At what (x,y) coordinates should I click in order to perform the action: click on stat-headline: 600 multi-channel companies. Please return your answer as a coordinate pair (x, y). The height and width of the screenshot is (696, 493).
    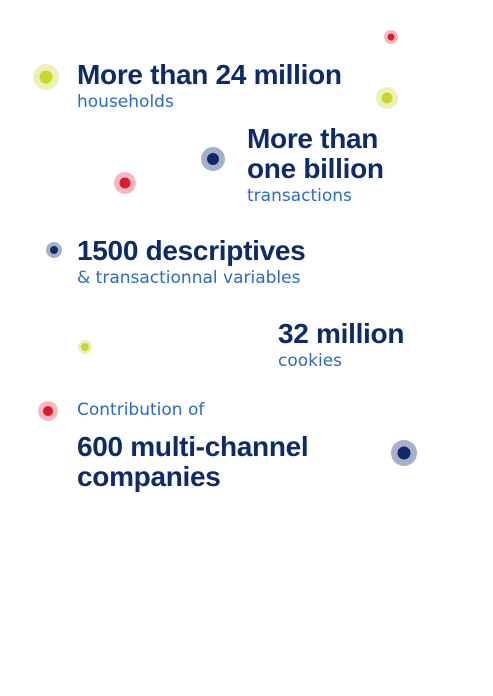
    Looking at the image, I should click on (193, 461).